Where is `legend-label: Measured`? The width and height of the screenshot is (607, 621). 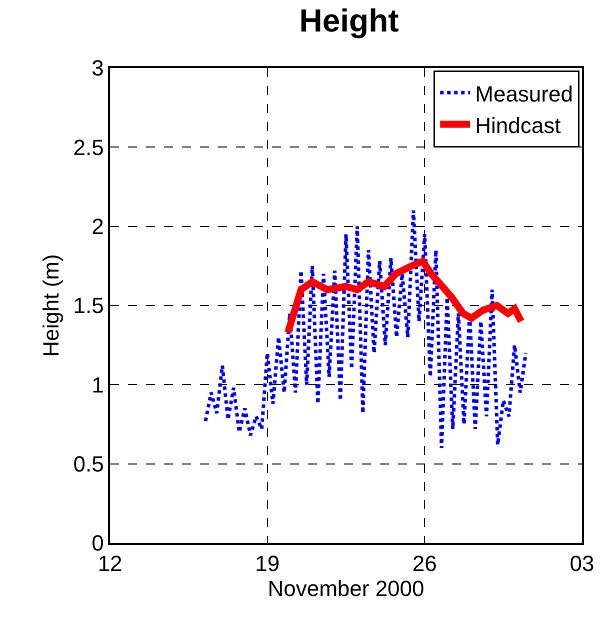 legend-label: Measured is located at coordinates (524, 93).